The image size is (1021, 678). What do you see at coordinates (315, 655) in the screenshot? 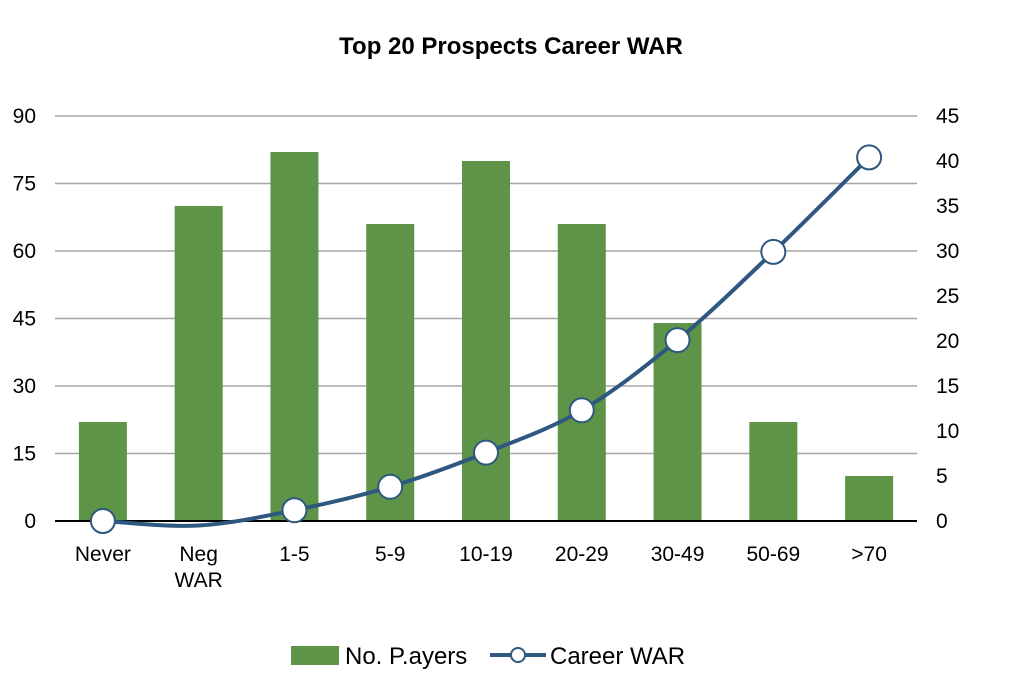
I see `legend-bar-swatch` at bounding box center [315, 655].